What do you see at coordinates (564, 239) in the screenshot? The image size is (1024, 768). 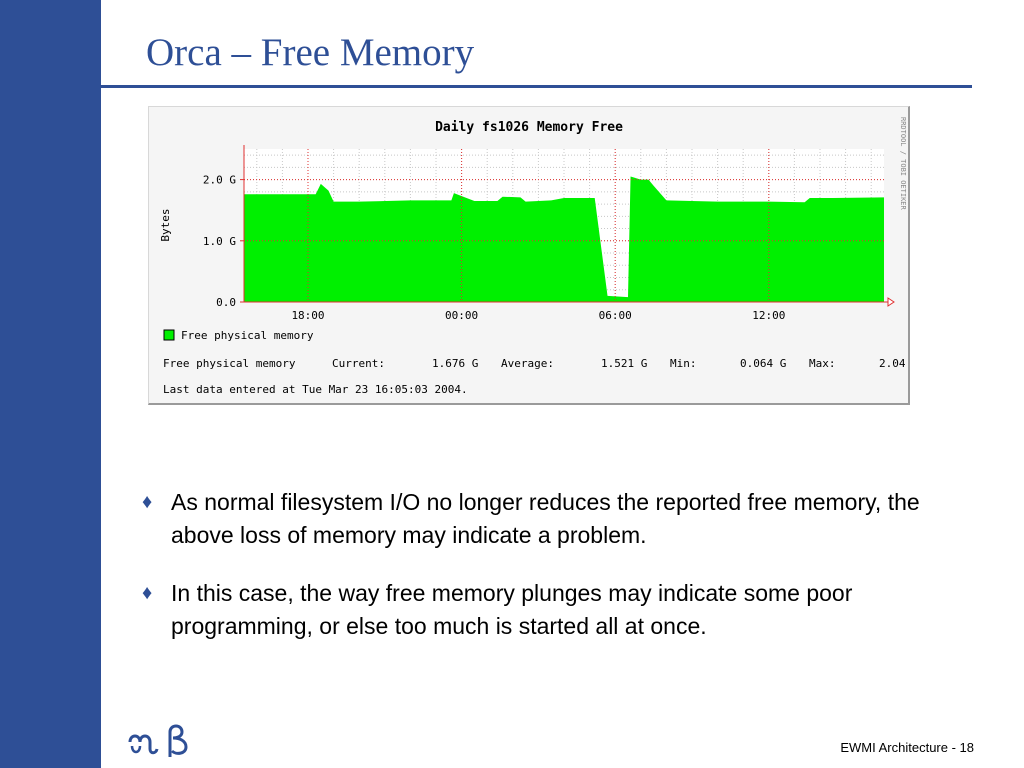 I see `series-area-free-memory` at bounding box center [564, 239].